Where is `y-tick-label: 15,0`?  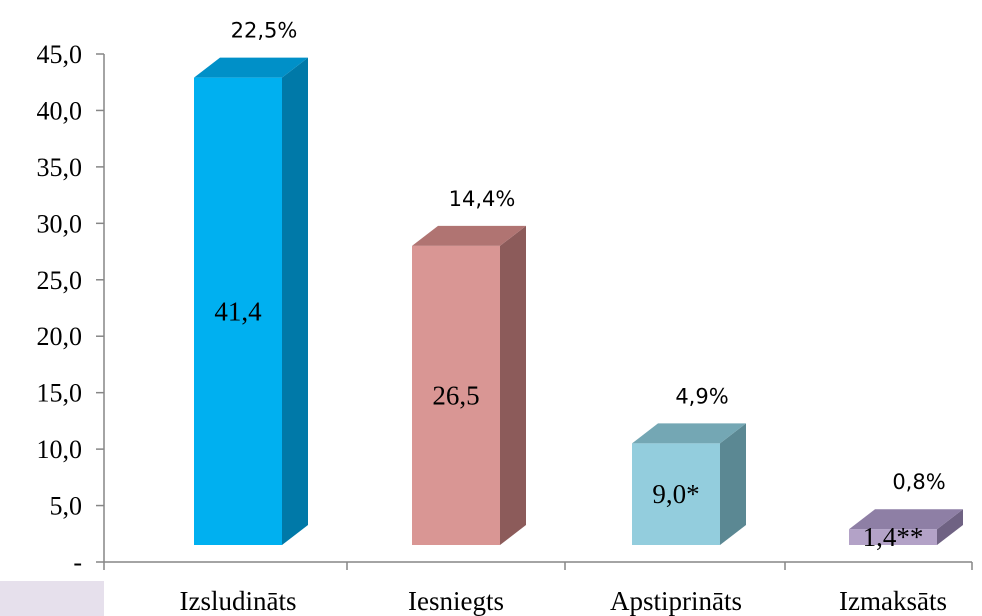 y-tick-label: 15,0 is located at coordinates (60, 393).